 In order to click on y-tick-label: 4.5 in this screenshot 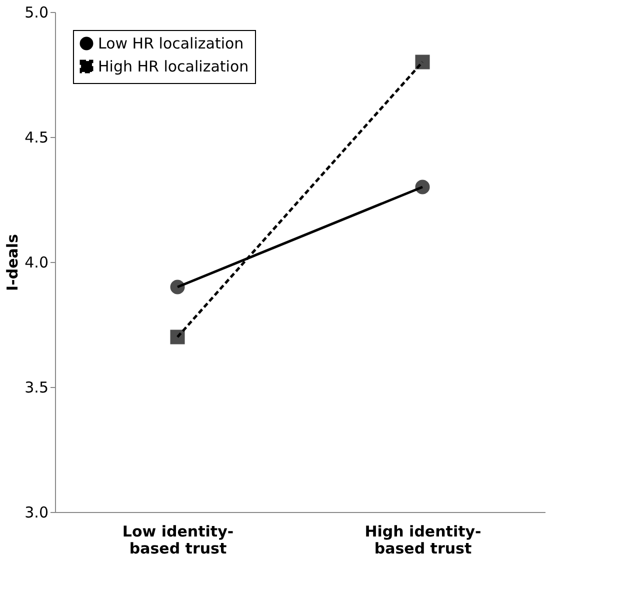, I will do `click(36, 137)`.